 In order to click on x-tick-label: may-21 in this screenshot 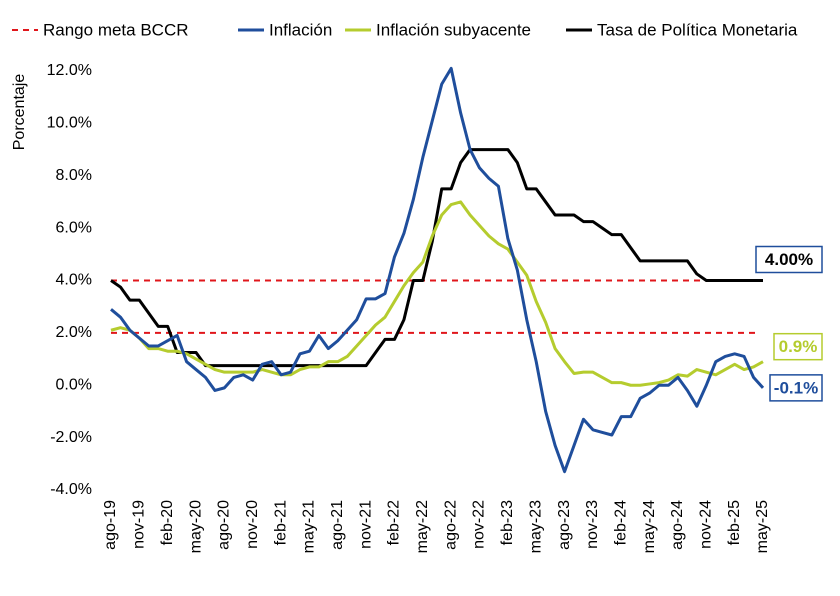, I will do `click(309, 526)`.